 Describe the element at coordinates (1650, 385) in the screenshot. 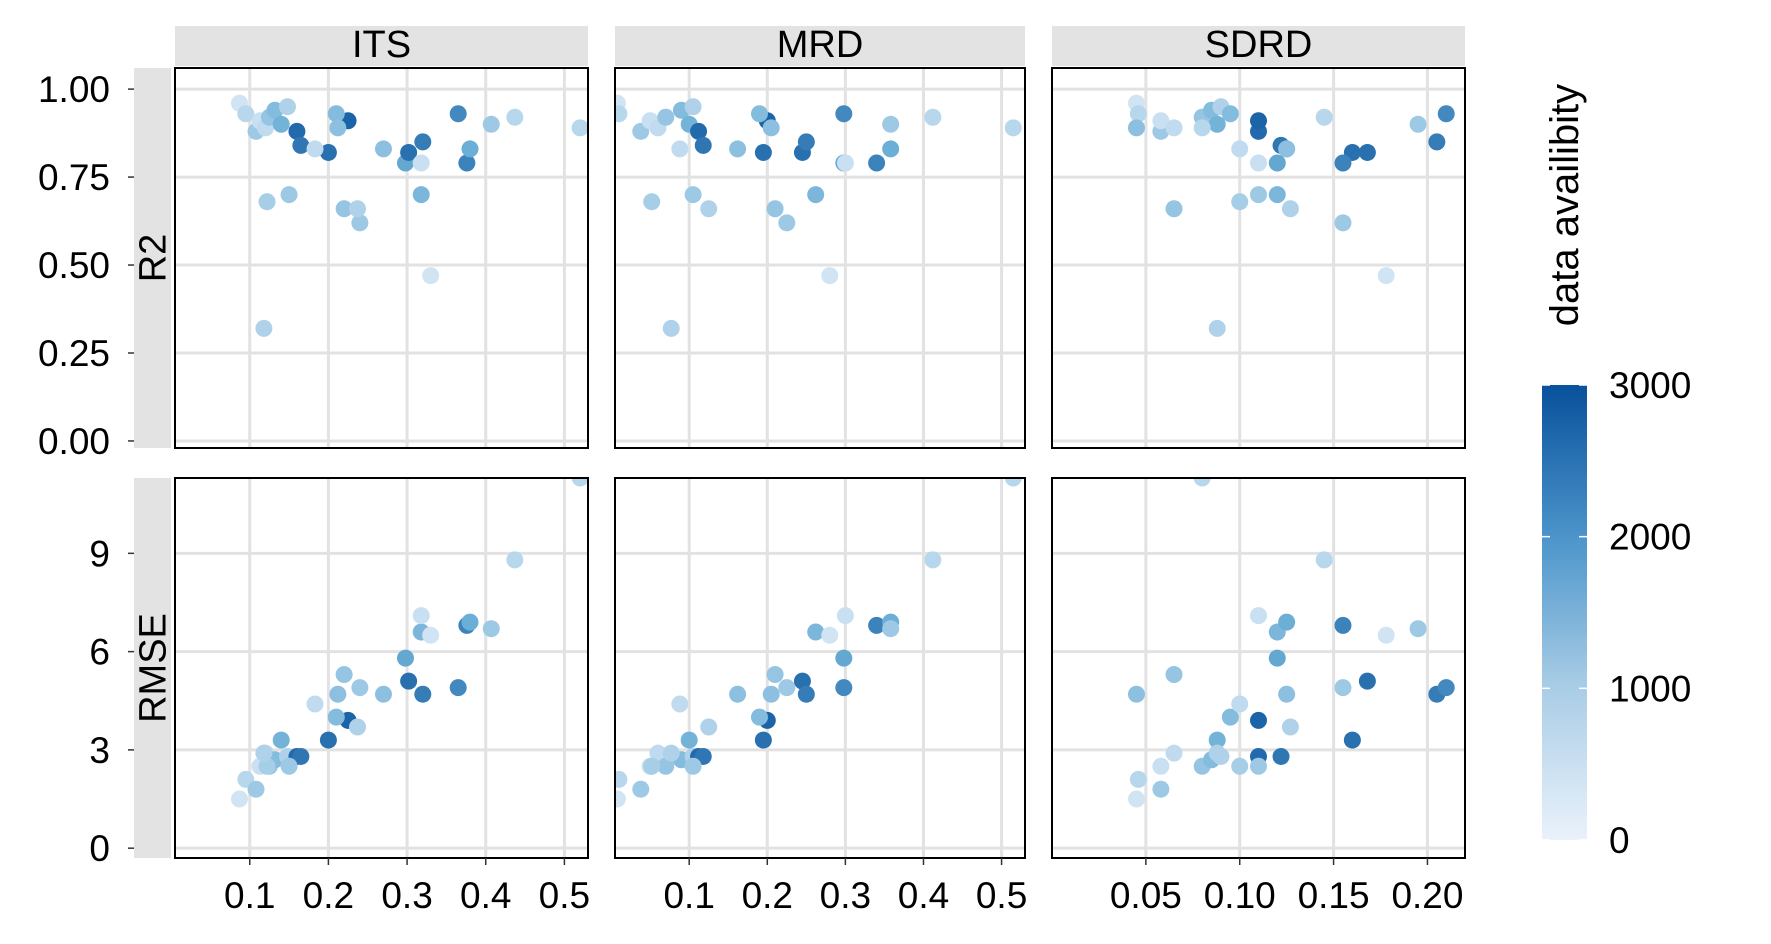

I see `colorbar-tick-label: 3000` at that location.